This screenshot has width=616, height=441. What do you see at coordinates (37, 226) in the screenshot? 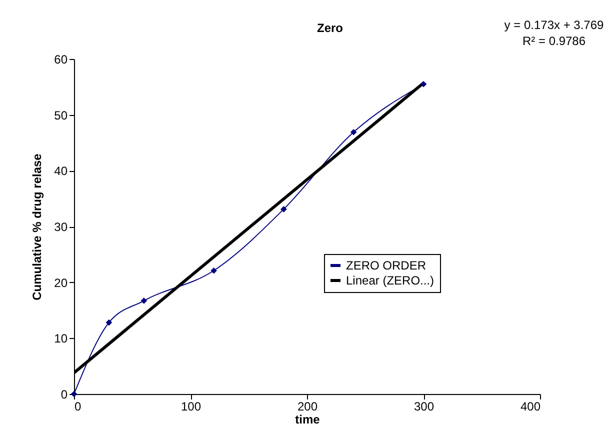
I see `y-axis-title: Cumulative % drug relase` at bounding box center [37, 226].